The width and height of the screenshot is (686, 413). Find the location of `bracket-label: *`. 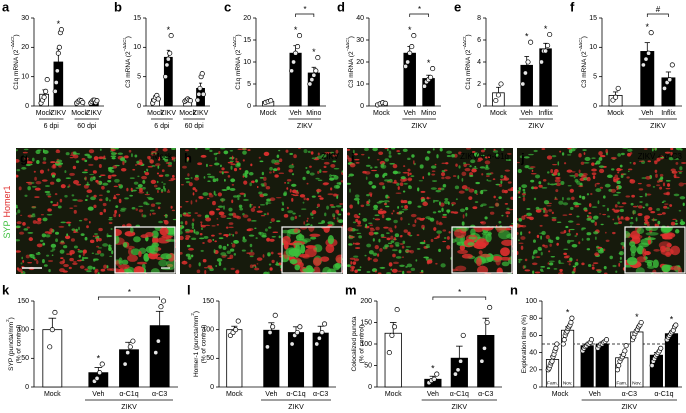

bracket-label: * is located at coordinates (420, 9).